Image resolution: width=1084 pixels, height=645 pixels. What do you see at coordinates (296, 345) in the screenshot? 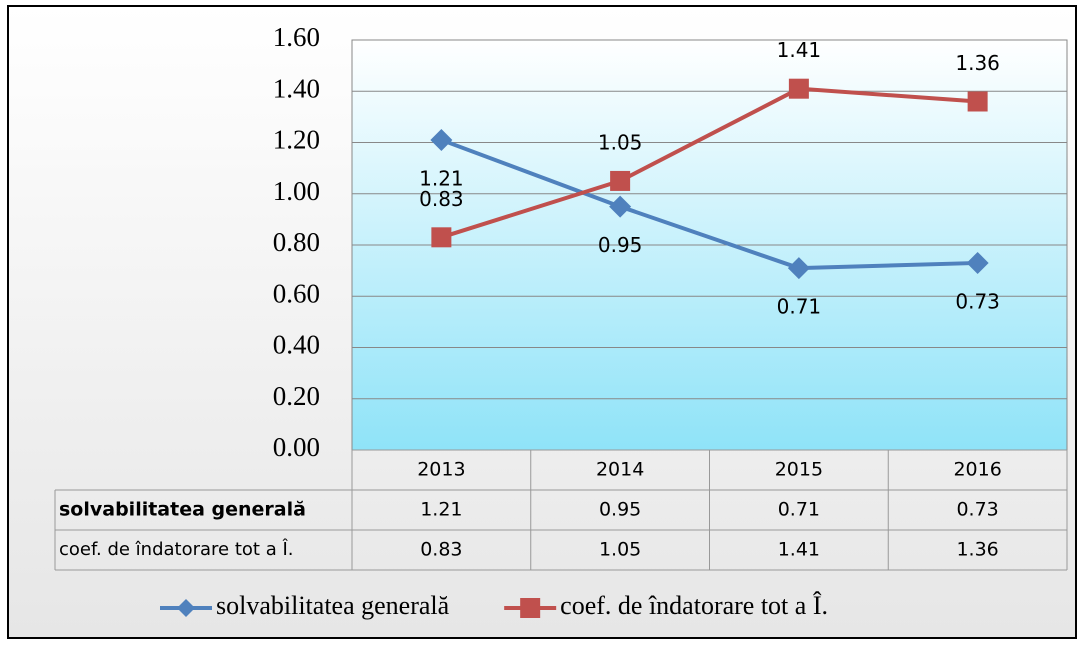
I see `y-tick-label: 0.40` at bounding box center [296, 345].